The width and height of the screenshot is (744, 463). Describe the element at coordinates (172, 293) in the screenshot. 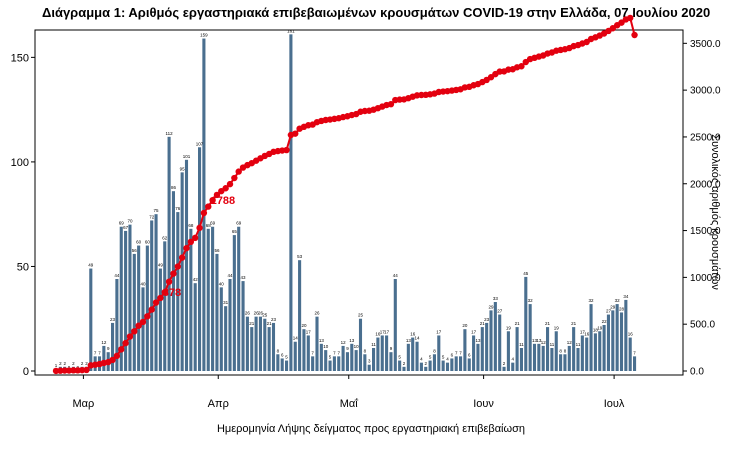

I see `cumulative-label: 878` at that location.